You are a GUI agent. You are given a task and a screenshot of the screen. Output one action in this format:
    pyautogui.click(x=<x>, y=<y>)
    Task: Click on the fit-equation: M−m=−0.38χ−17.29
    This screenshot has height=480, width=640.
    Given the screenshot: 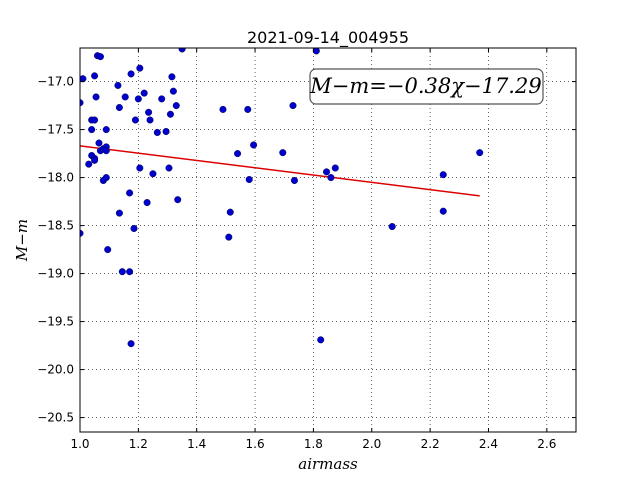 What is the action you would take?
    pyautogui.click(x=425, y=86)
    